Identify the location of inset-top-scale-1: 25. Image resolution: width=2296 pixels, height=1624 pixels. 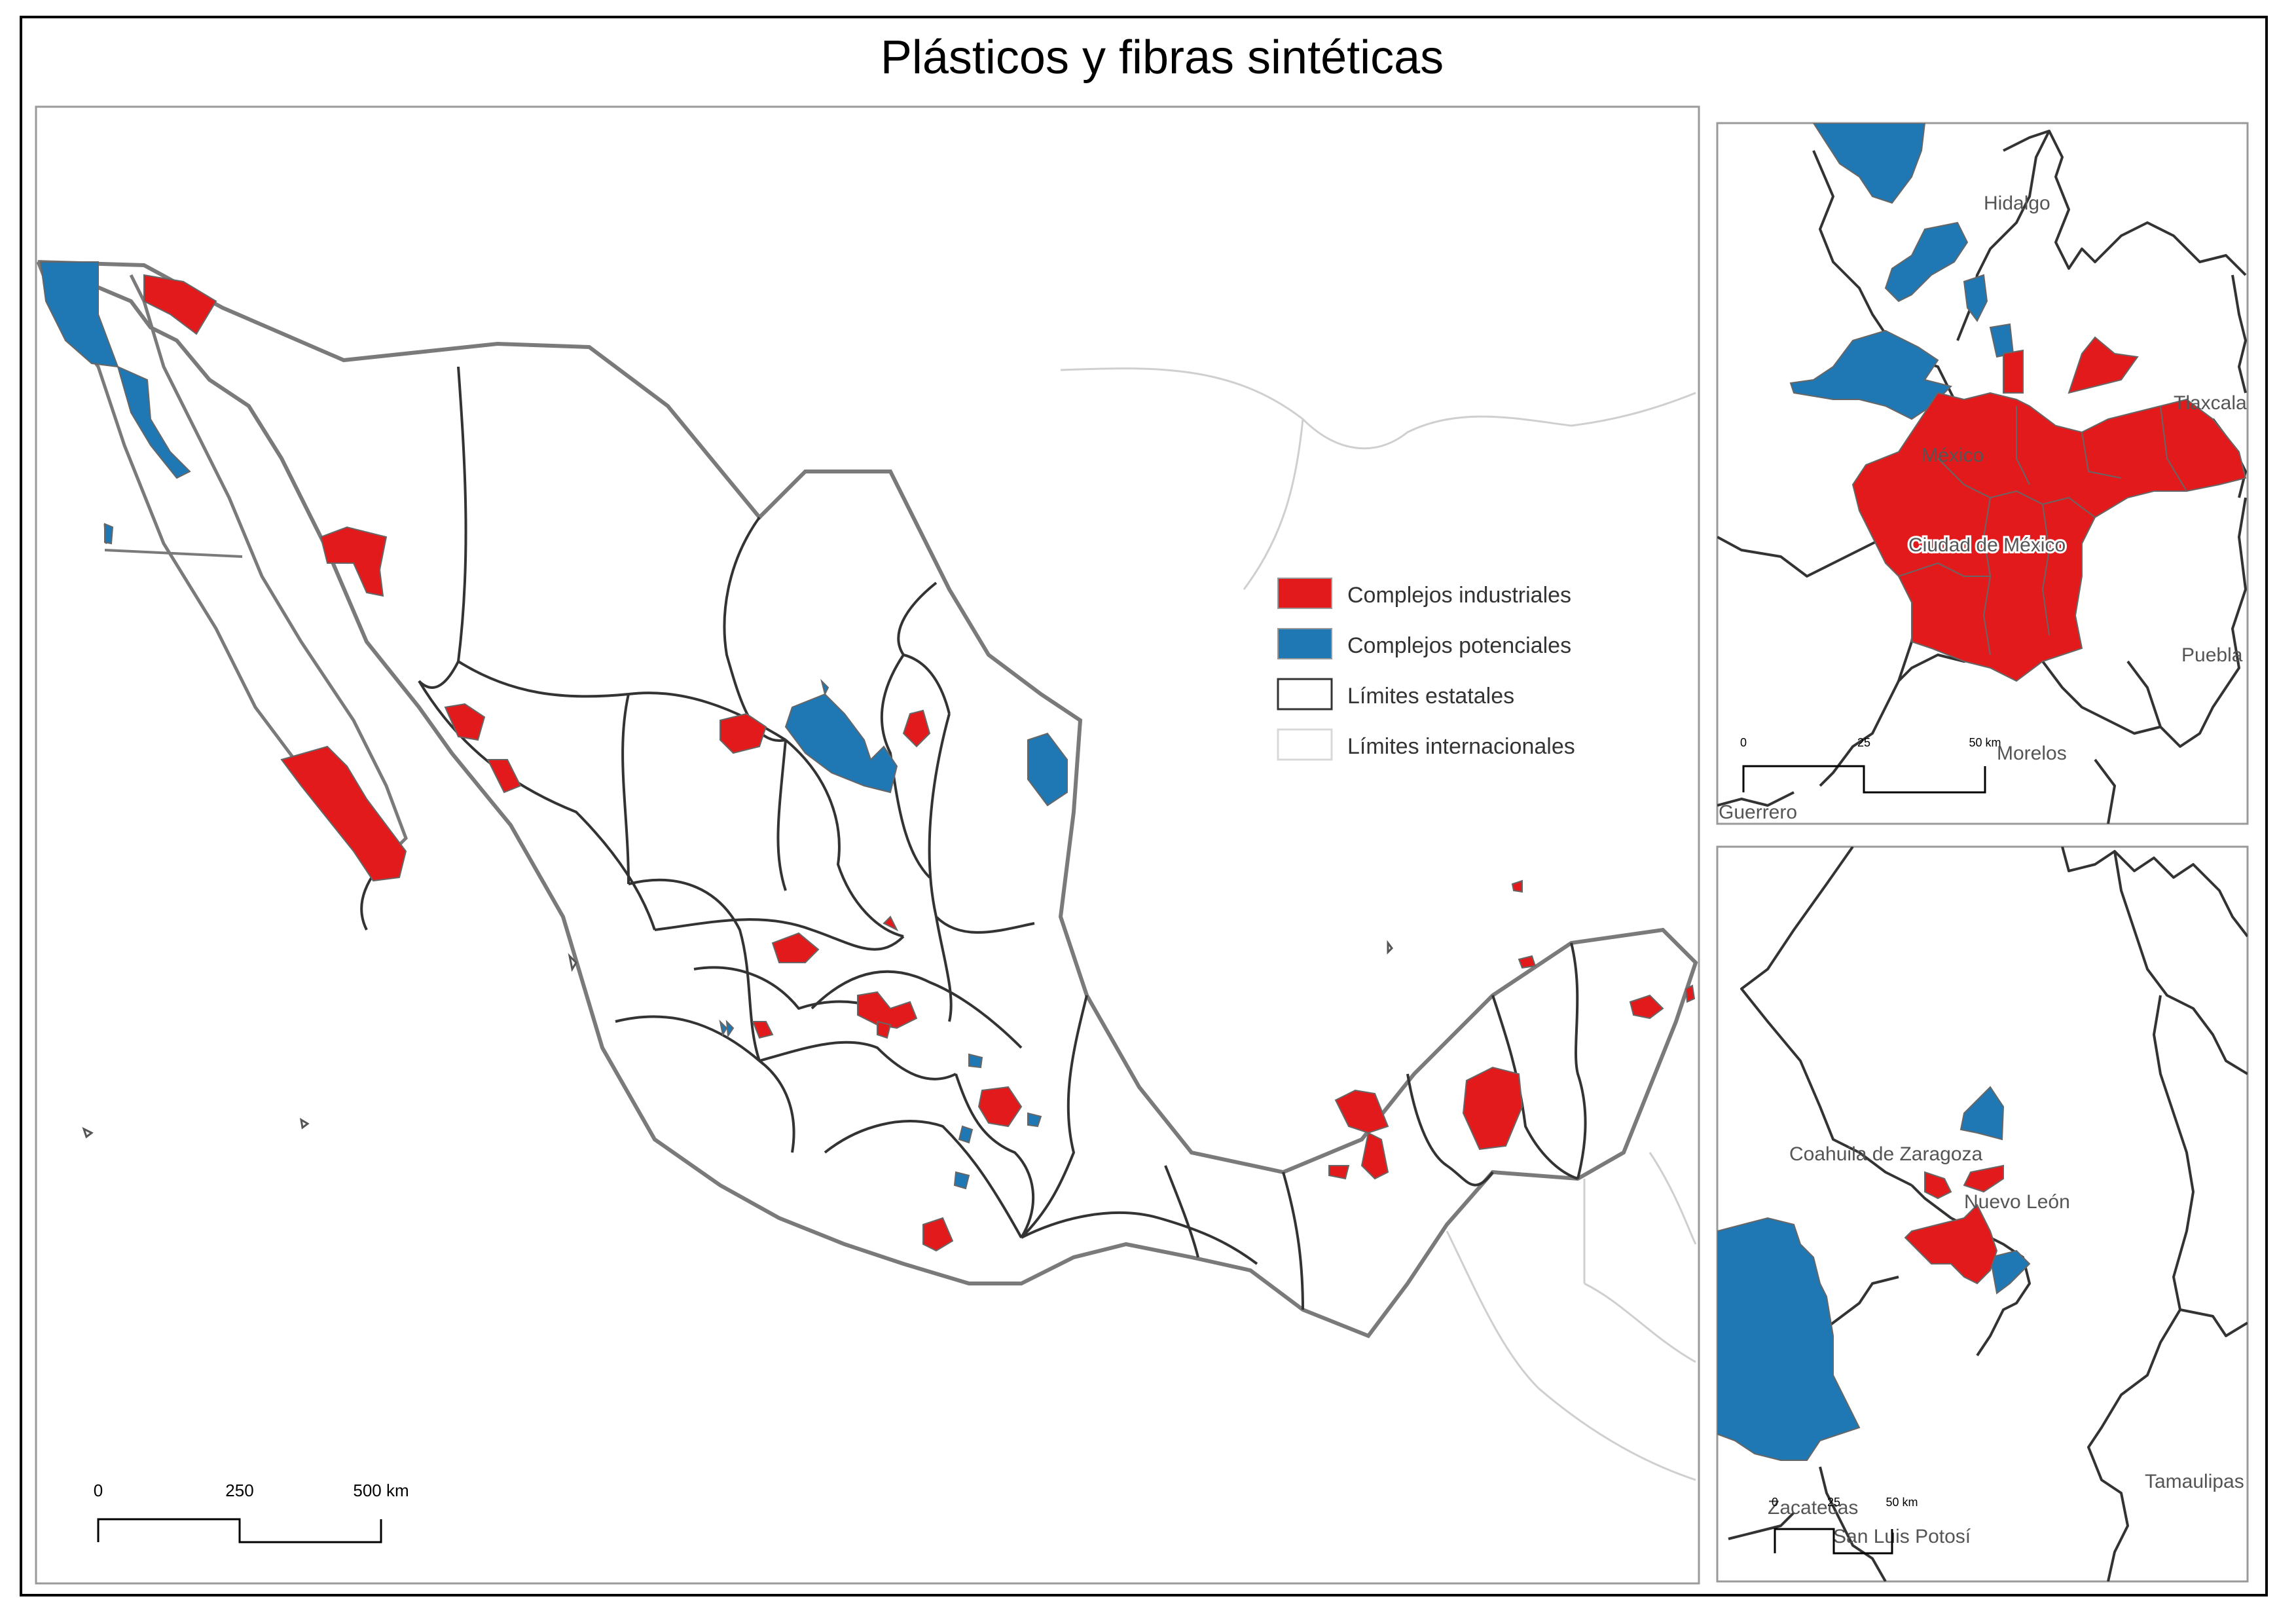
(1863, 742).